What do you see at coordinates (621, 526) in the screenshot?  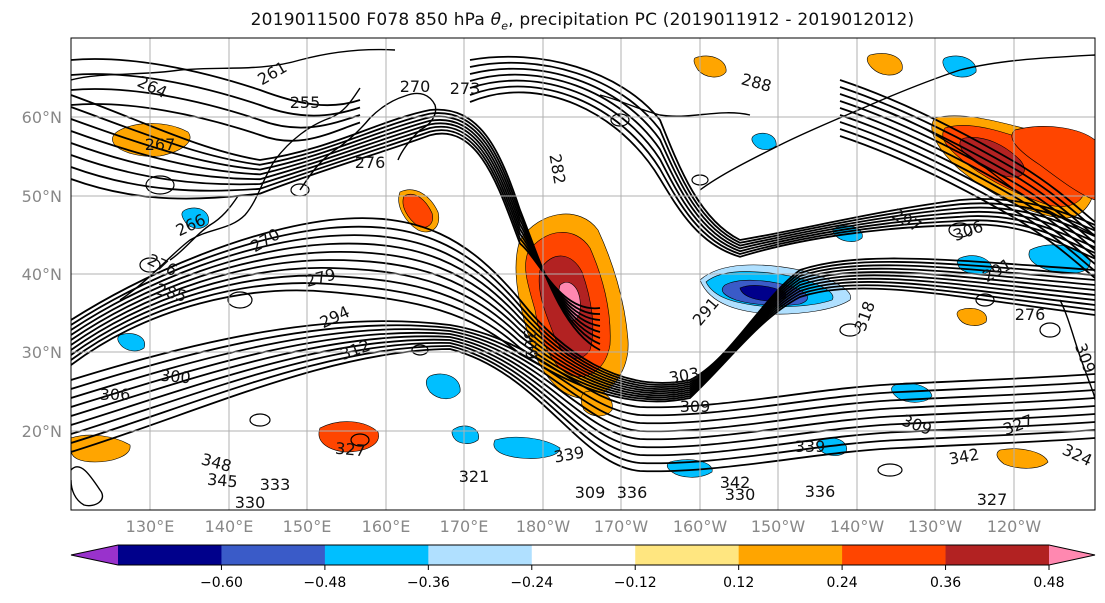 I see `lon-label: 170°W` at bounding box center [621, 526].